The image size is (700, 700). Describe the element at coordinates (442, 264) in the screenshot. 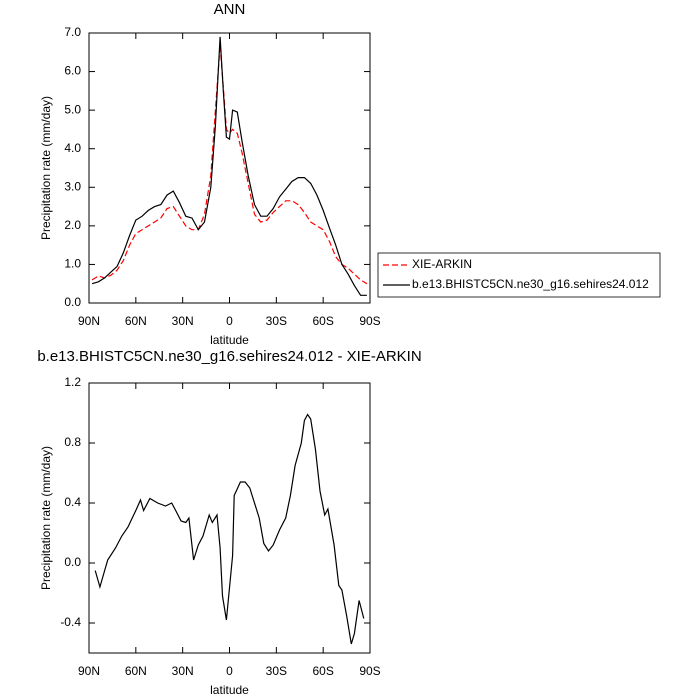

I see `legend-label: XIE-ARKIN` at that location.